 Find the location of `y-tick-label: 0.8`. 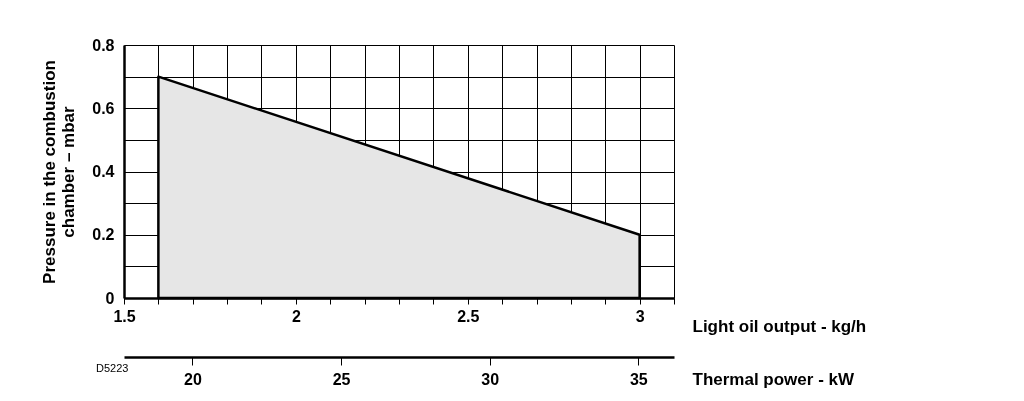

y-tick-label: 0.8 is located at coordinates (103, 45).